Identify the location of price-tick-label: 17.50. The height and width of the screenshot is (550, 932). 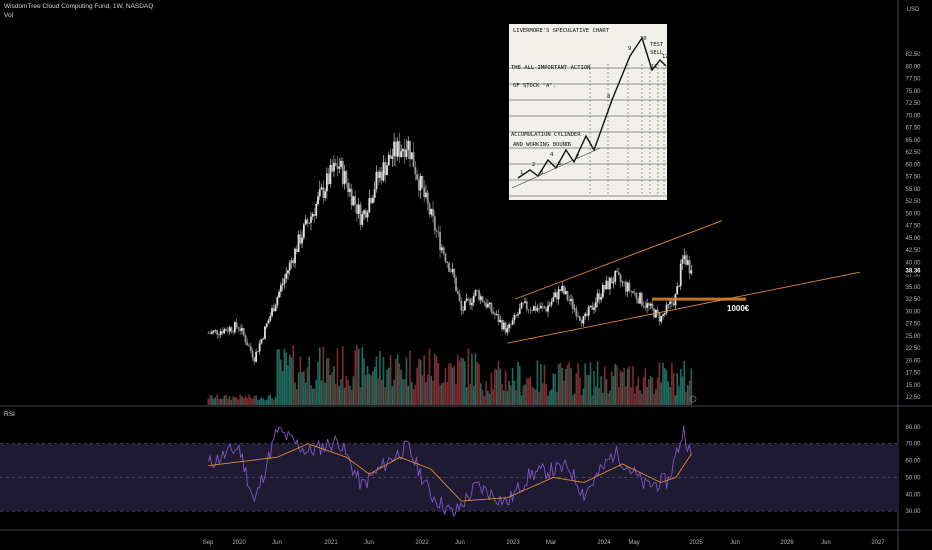
(913, 374).